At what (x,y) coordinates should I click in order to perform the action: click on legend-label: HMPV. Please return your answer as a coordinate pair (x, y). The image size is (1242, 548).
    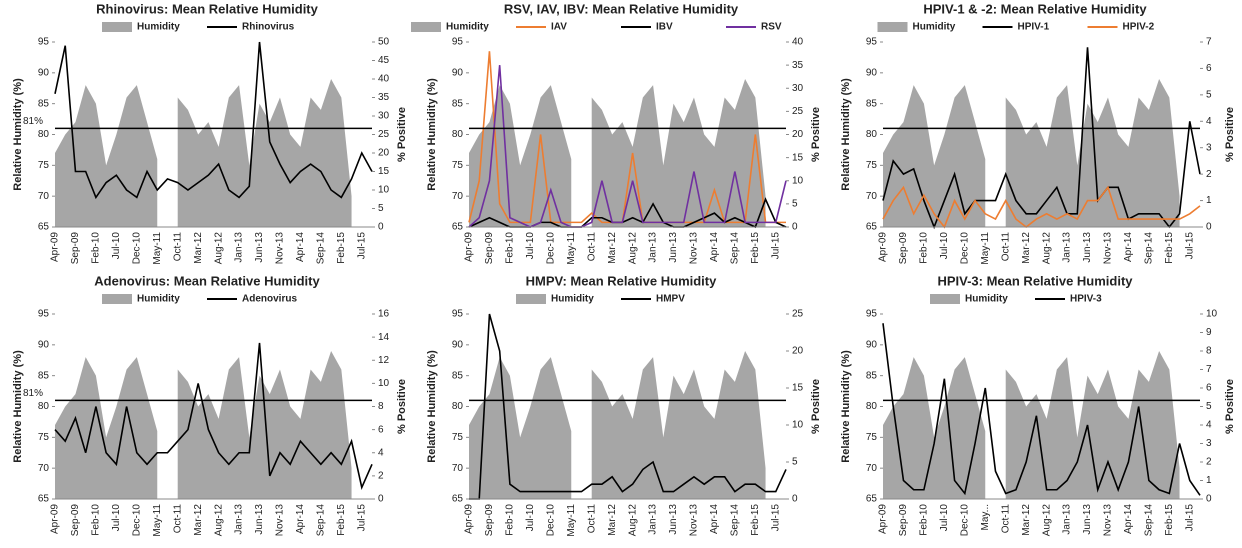
    Looking at the image, I should click on (670, 299).